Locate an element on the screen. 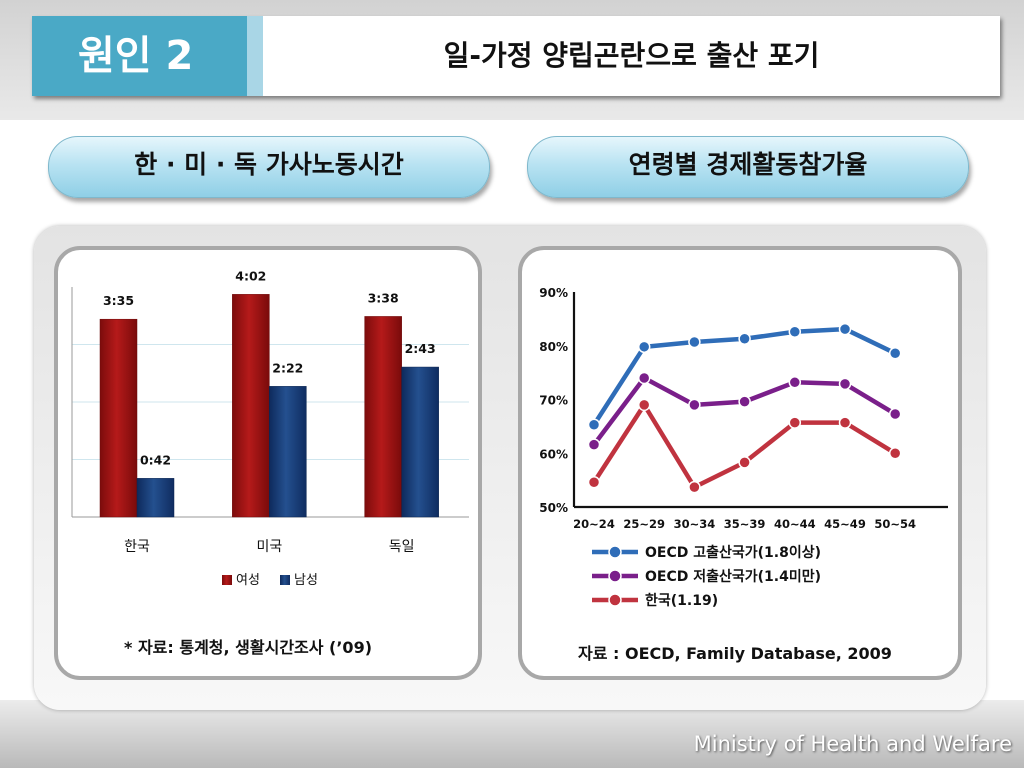 This screenshot has height=768, width=1024. footer-background is located at coordinates (512, 734).